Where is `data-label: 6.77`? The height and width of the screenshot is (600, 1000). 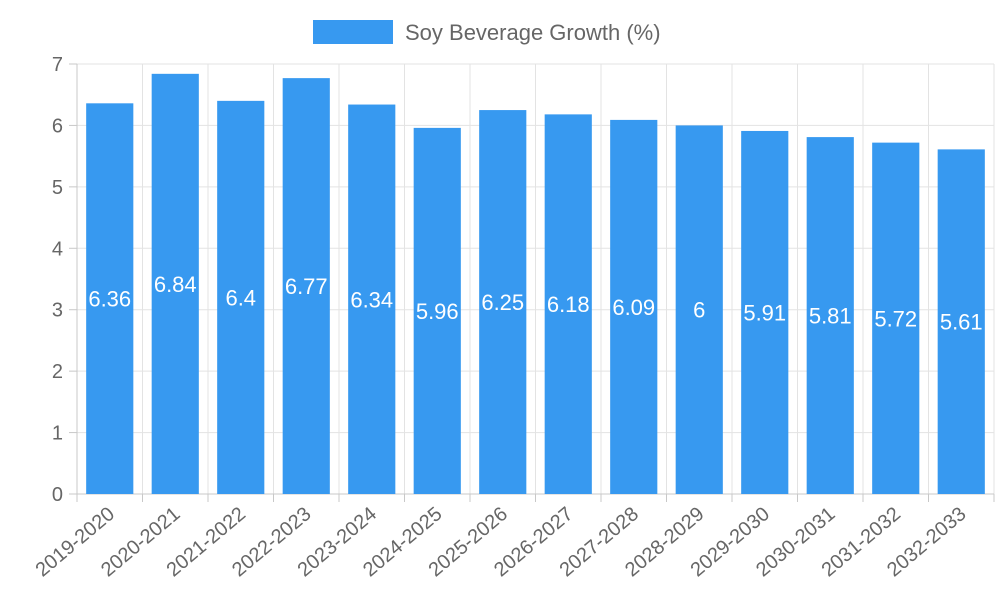
data-label: 6.77 is located at coordinates (306, 286).